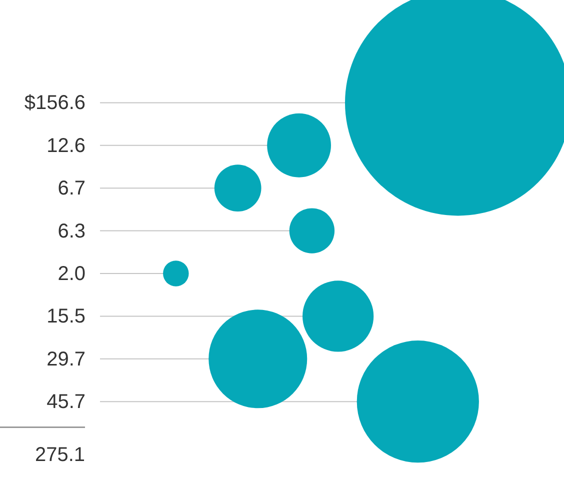 Image resolution: width=564 pixels, height=486 pixels. What do you see at coordinates (66, 402) in the screenshot?
I see `y-tick-label: 45.7` at bounding box center [66, 402].